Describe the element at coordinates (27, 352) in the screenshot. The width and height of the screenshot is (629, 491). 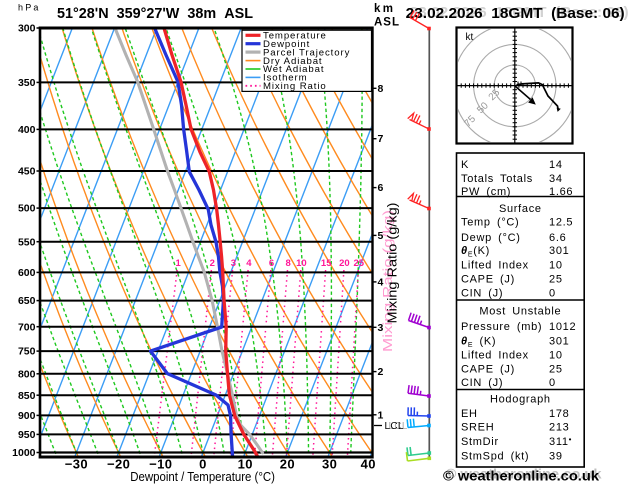
I see `svg-text: 750` at that location.